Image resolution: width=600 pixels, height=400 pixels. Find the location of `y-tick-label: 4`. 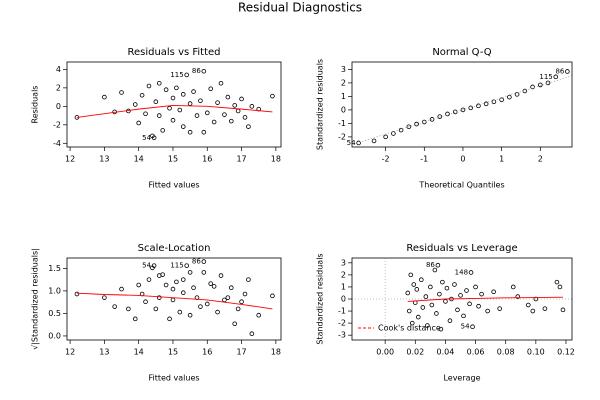

y-tick-label: 4 is located at coordinates (58, 69).